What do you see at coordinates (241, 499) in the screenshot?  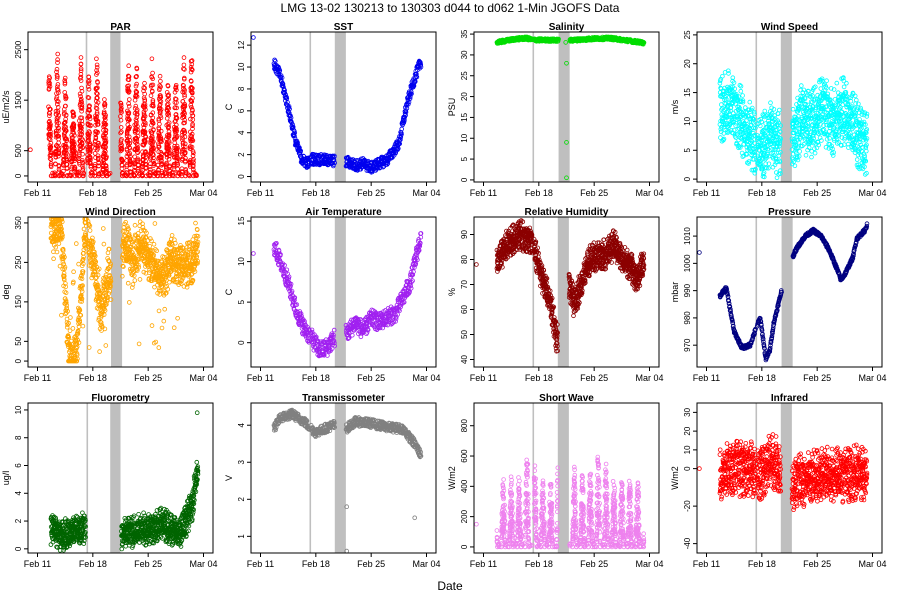 I see `y-tick-label: 2` at bounding box center [241, 499].